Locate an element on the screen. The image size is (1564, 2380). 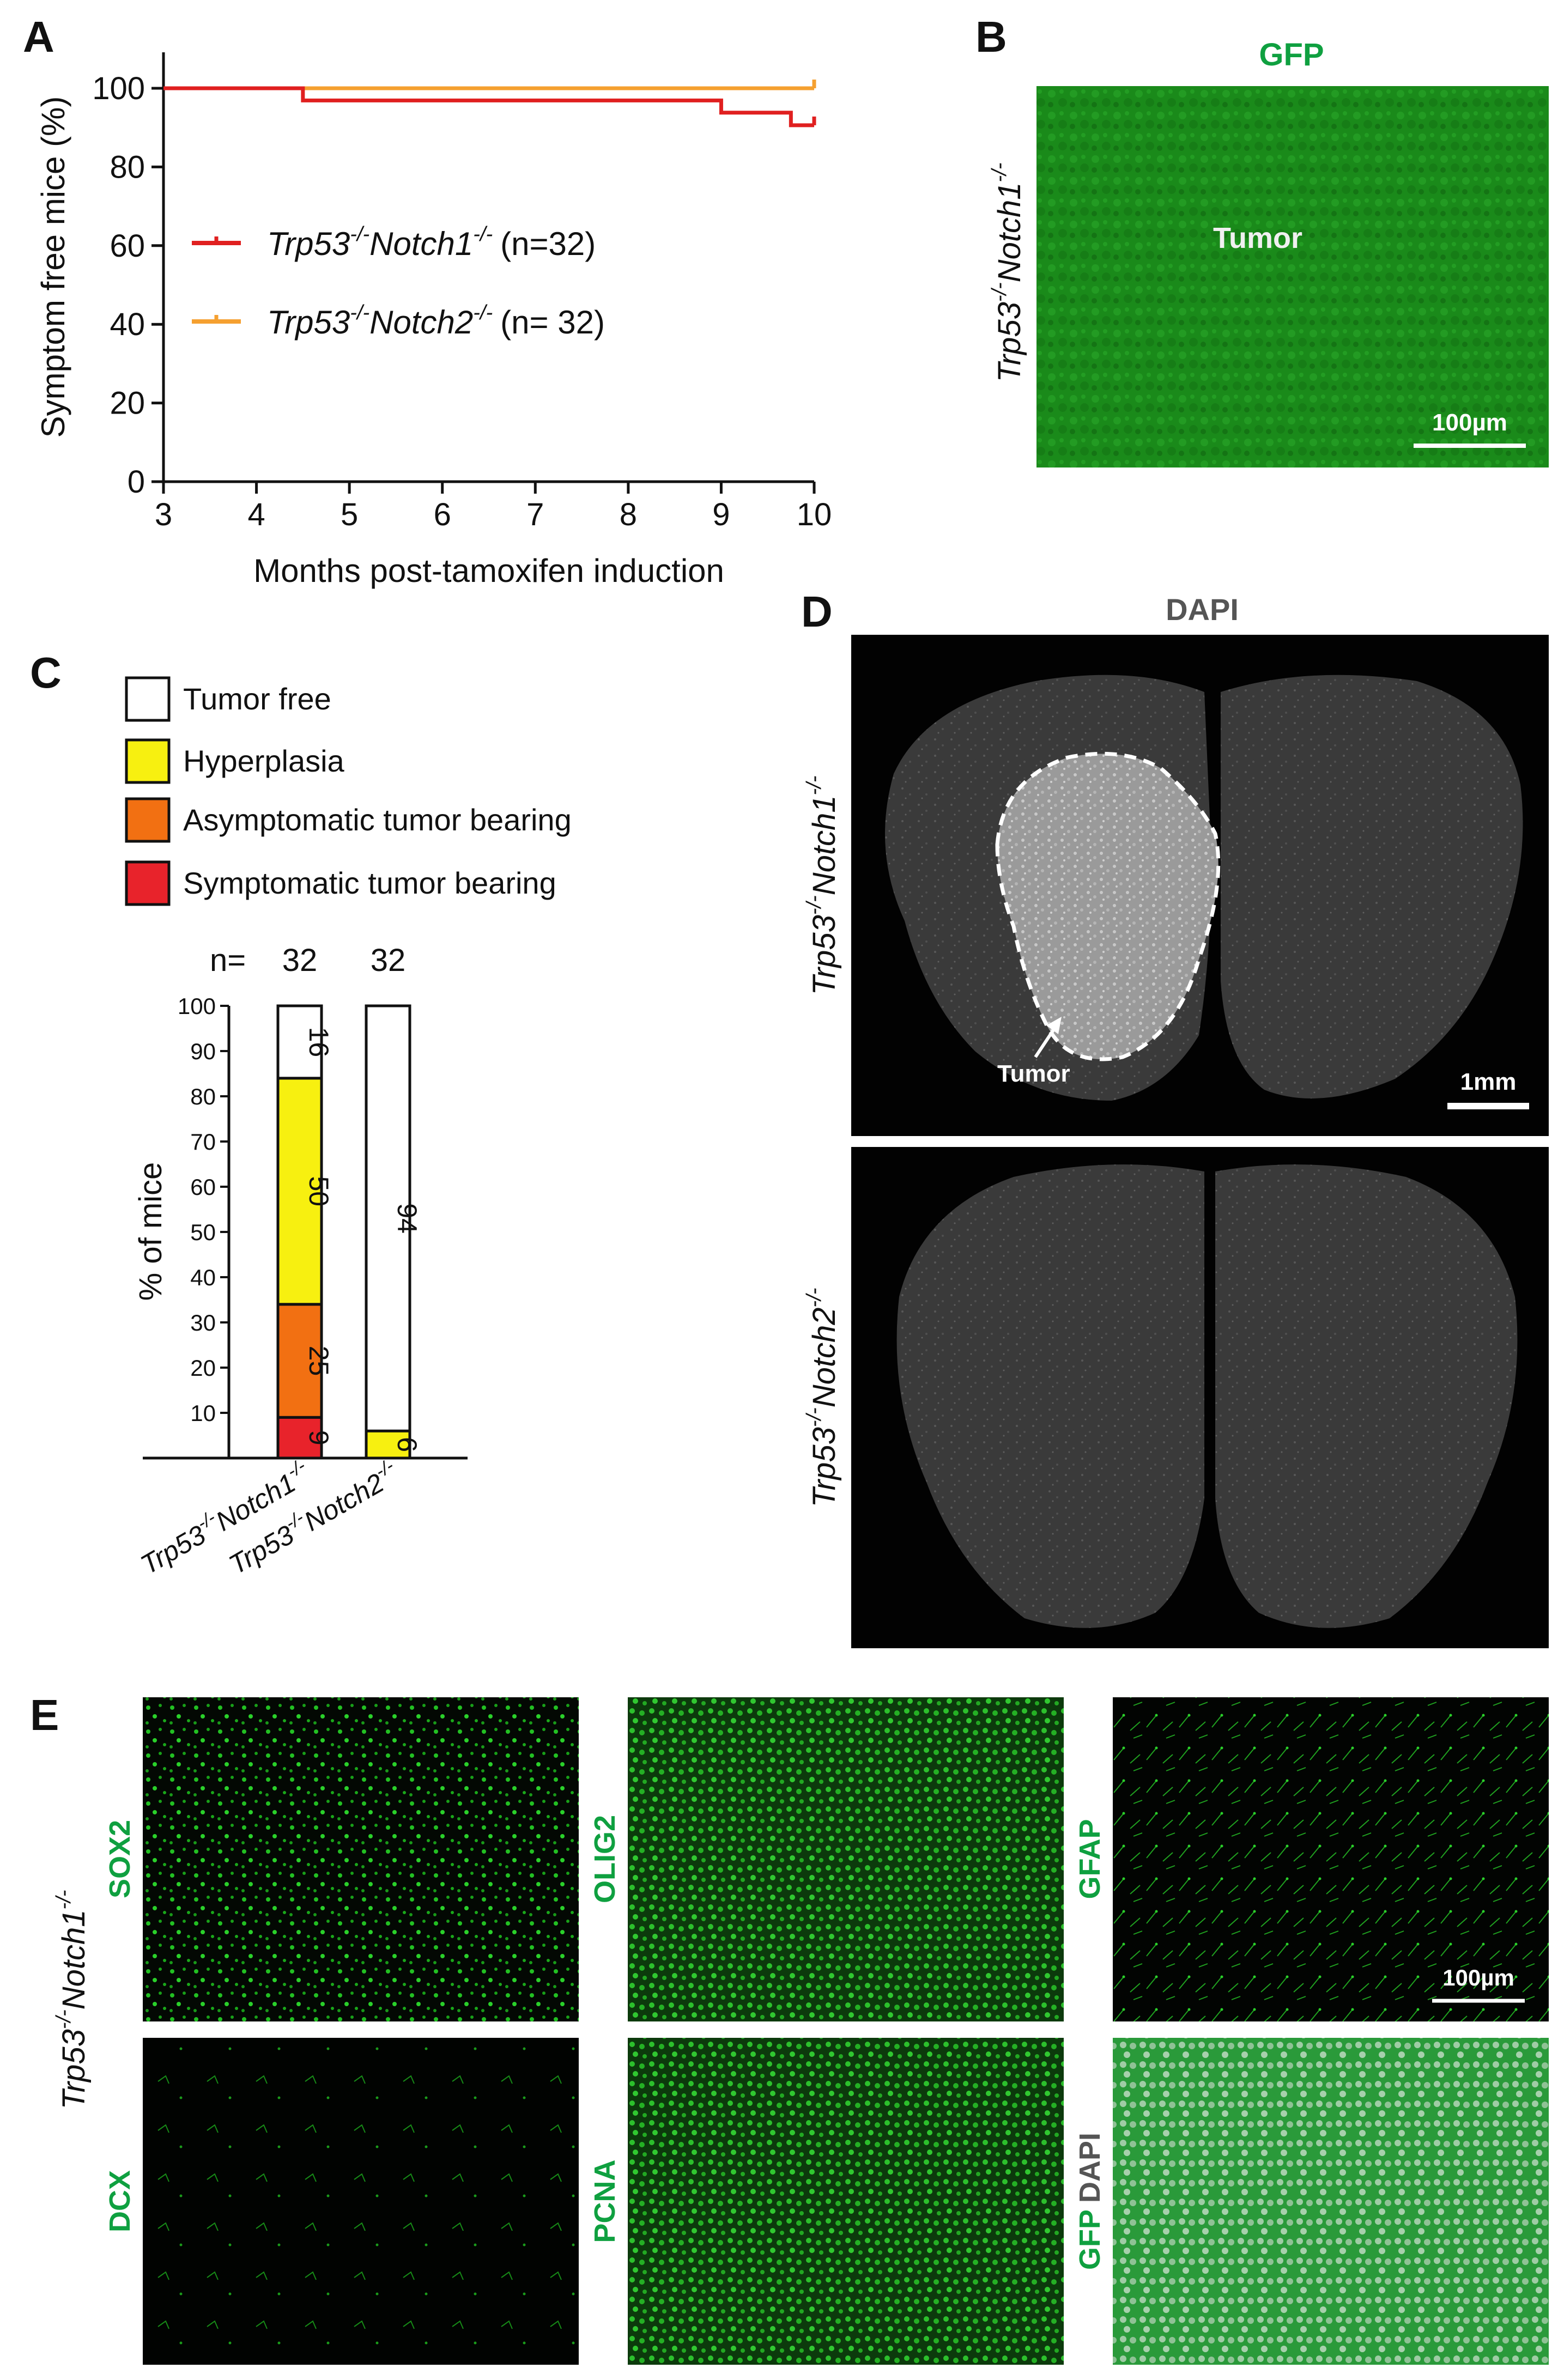
panel-c-y-tick-label: 50 is located at coordinates (203, 1232).